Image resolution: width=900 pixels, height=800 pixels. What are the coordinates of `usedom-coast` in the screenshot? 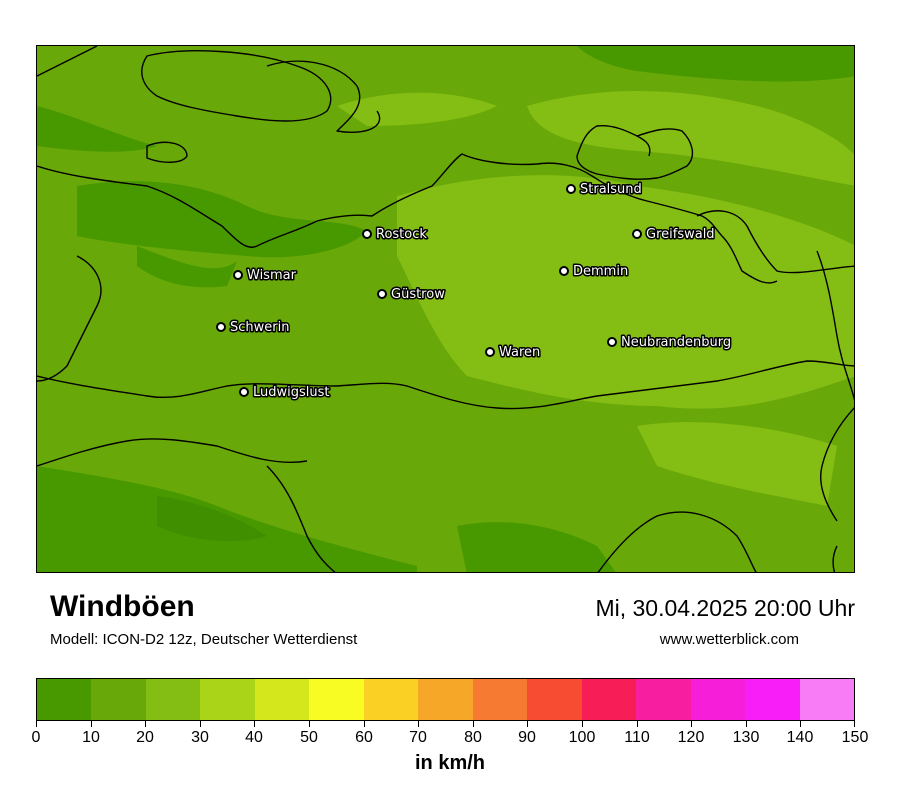 It's located at (775, 242).